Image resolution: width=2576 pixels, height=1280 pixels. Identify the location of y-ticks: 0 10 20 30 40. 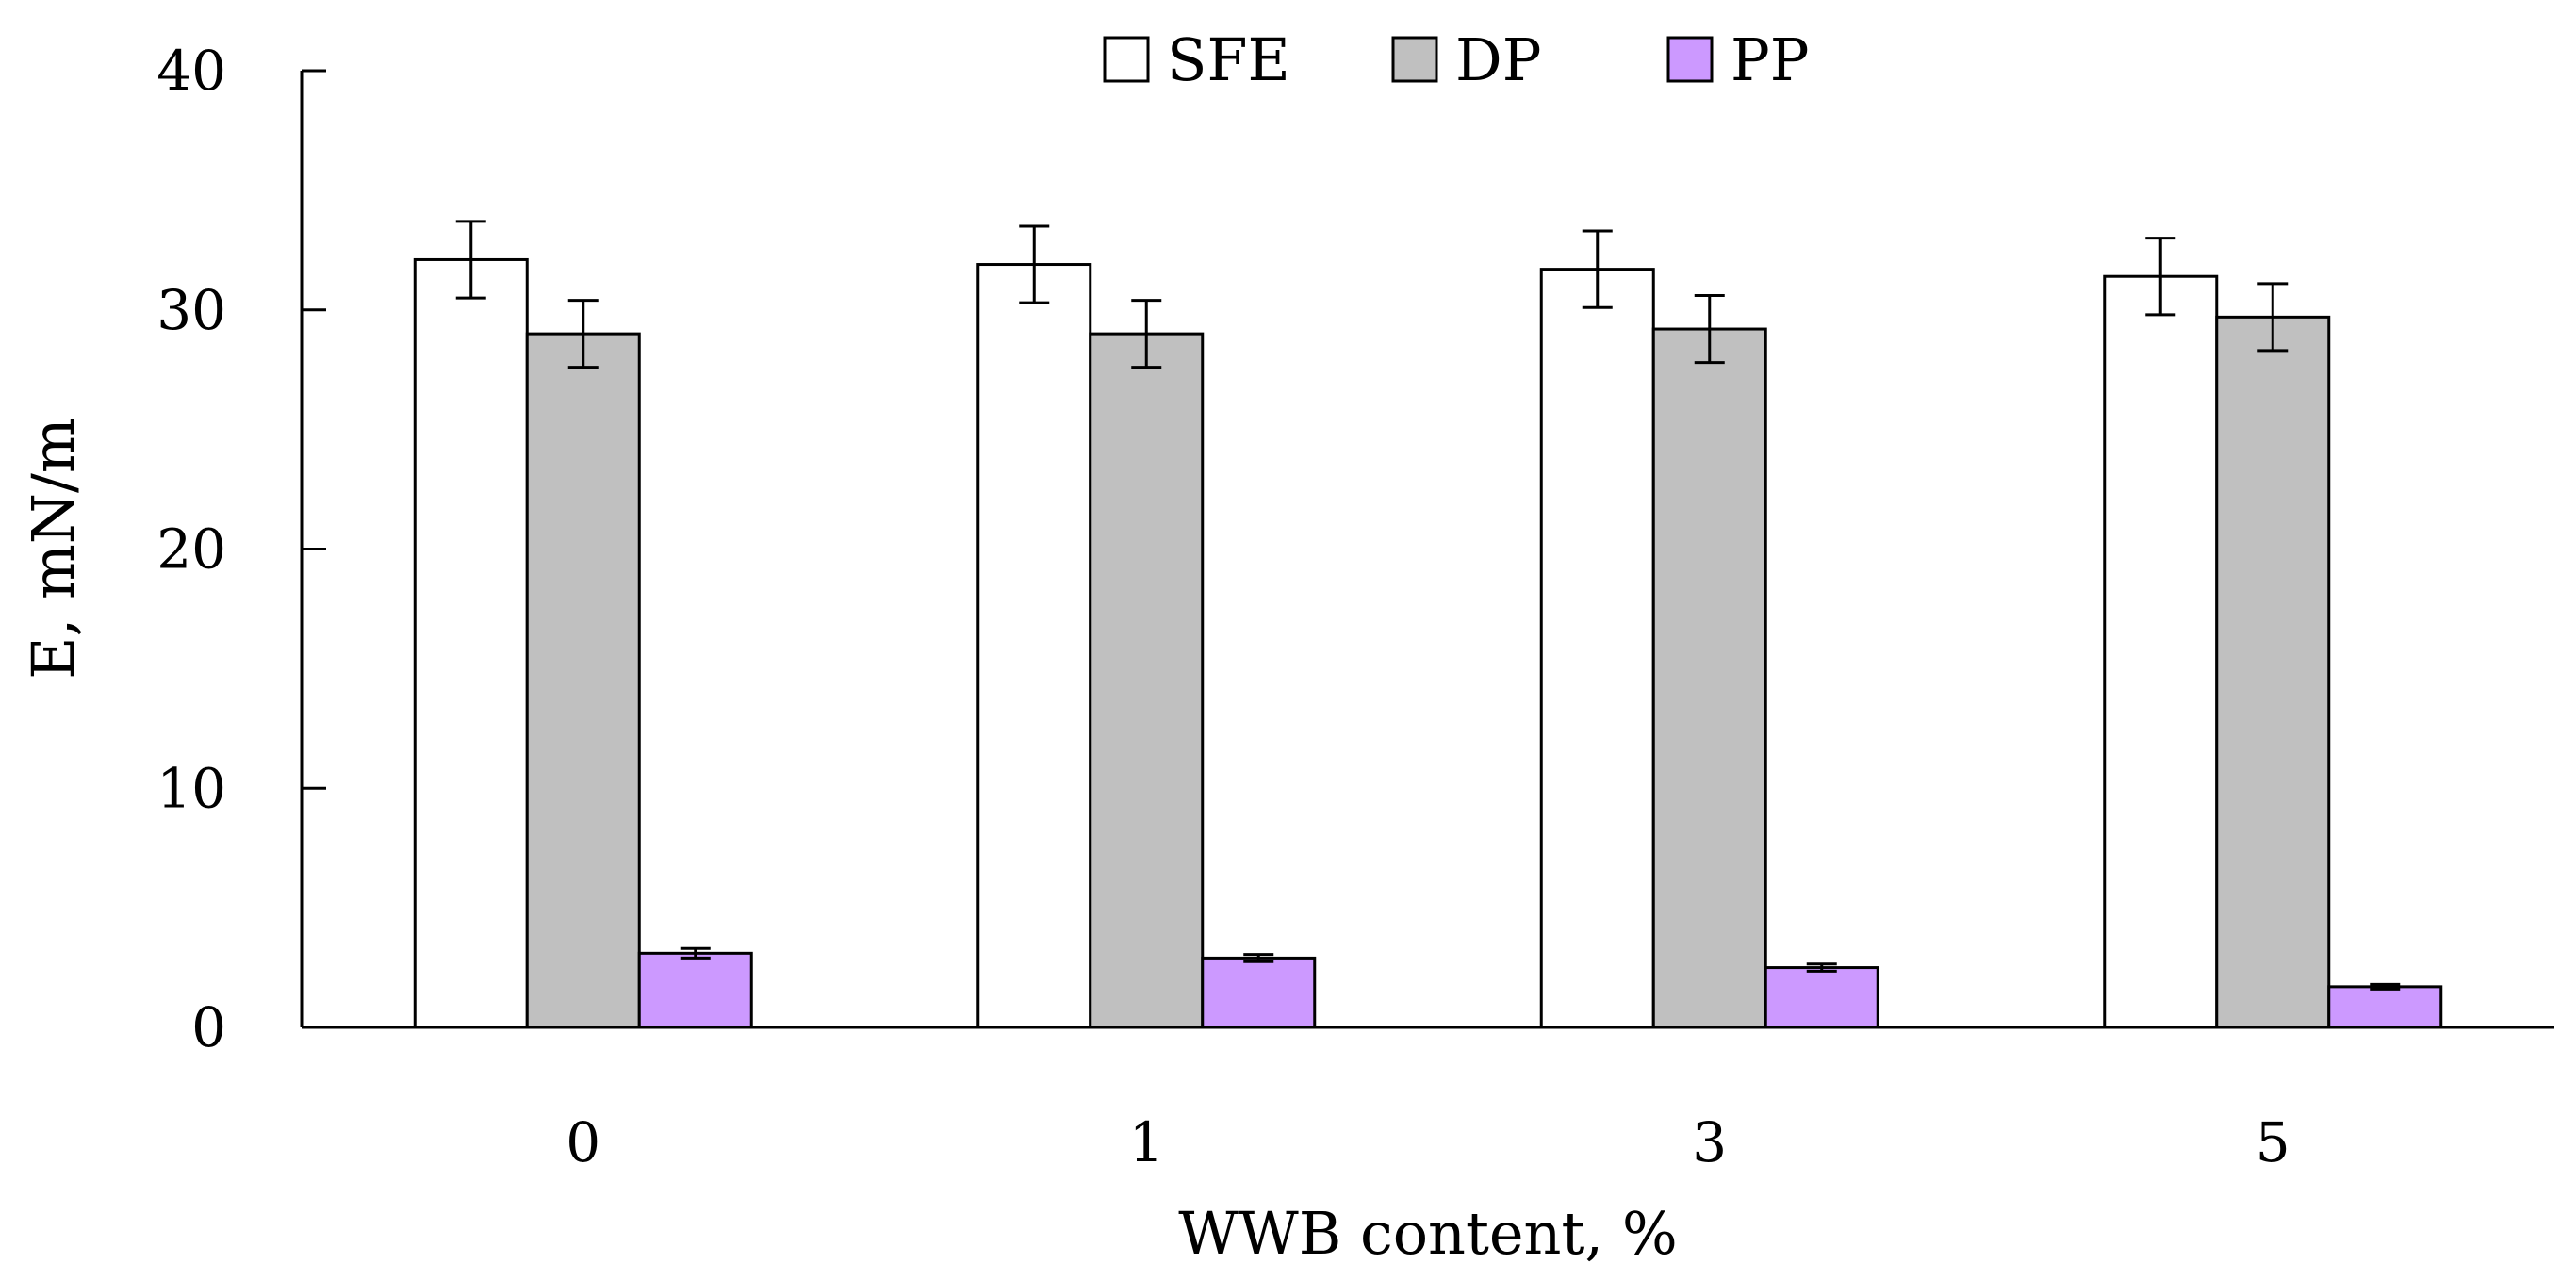
(241, 549).